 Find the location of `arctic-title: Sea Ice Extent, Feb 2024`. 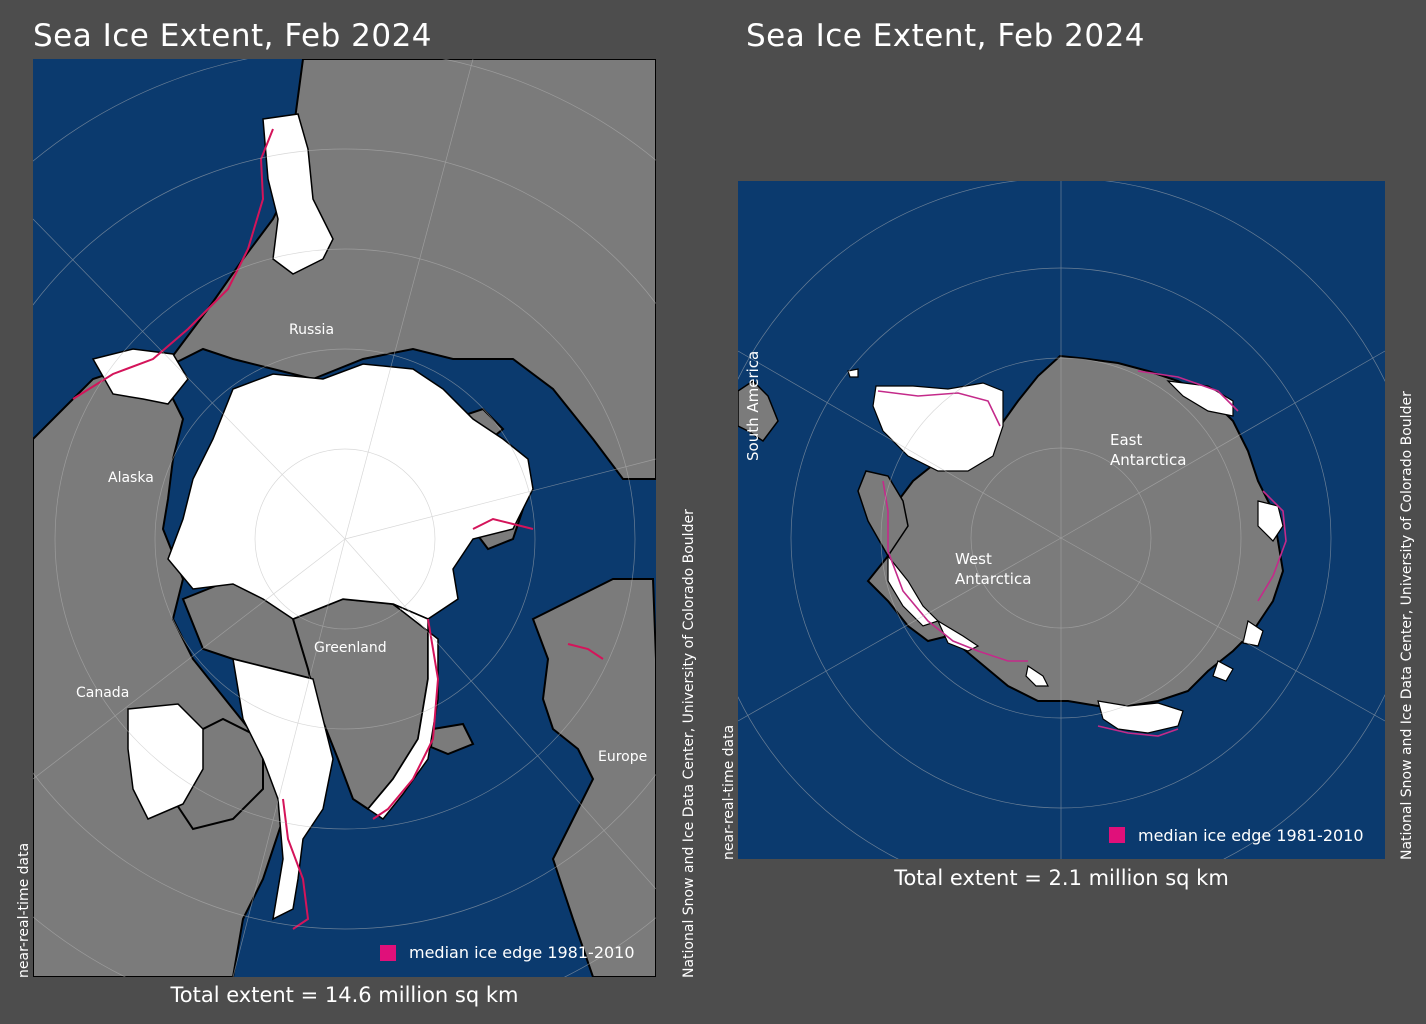

arctic-title: Sea Ice Extent, Feb 2024 is located at coordinates (233, 36).